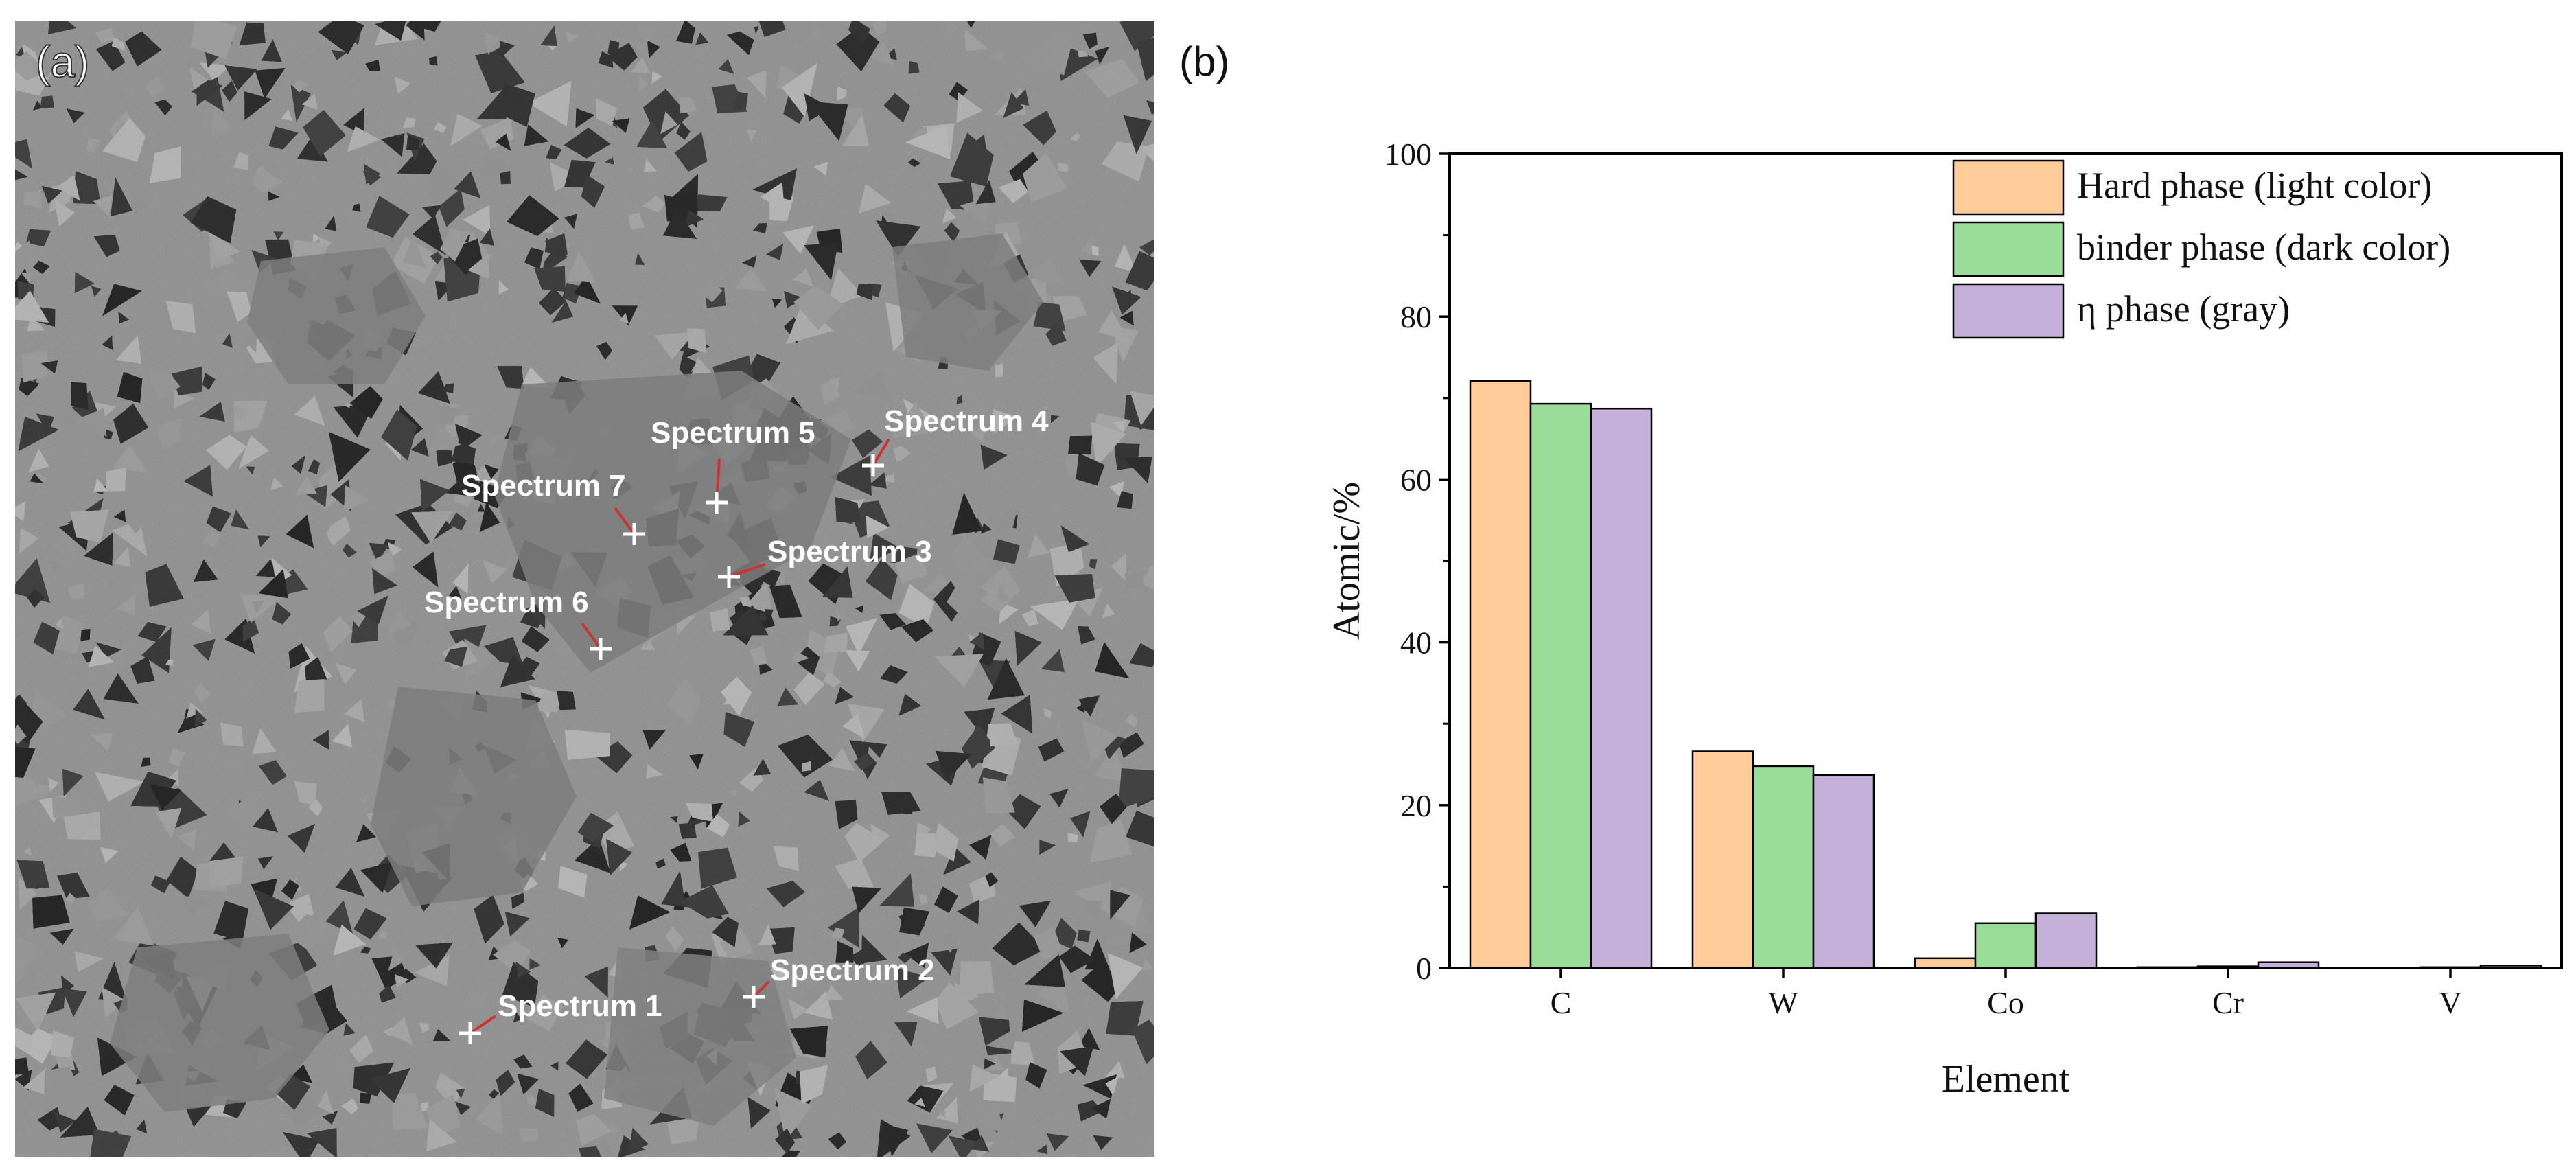 The width and height of the screenshot is (2576, 1176). I want to click on x-tick-label: W, so click(1783, 1002).